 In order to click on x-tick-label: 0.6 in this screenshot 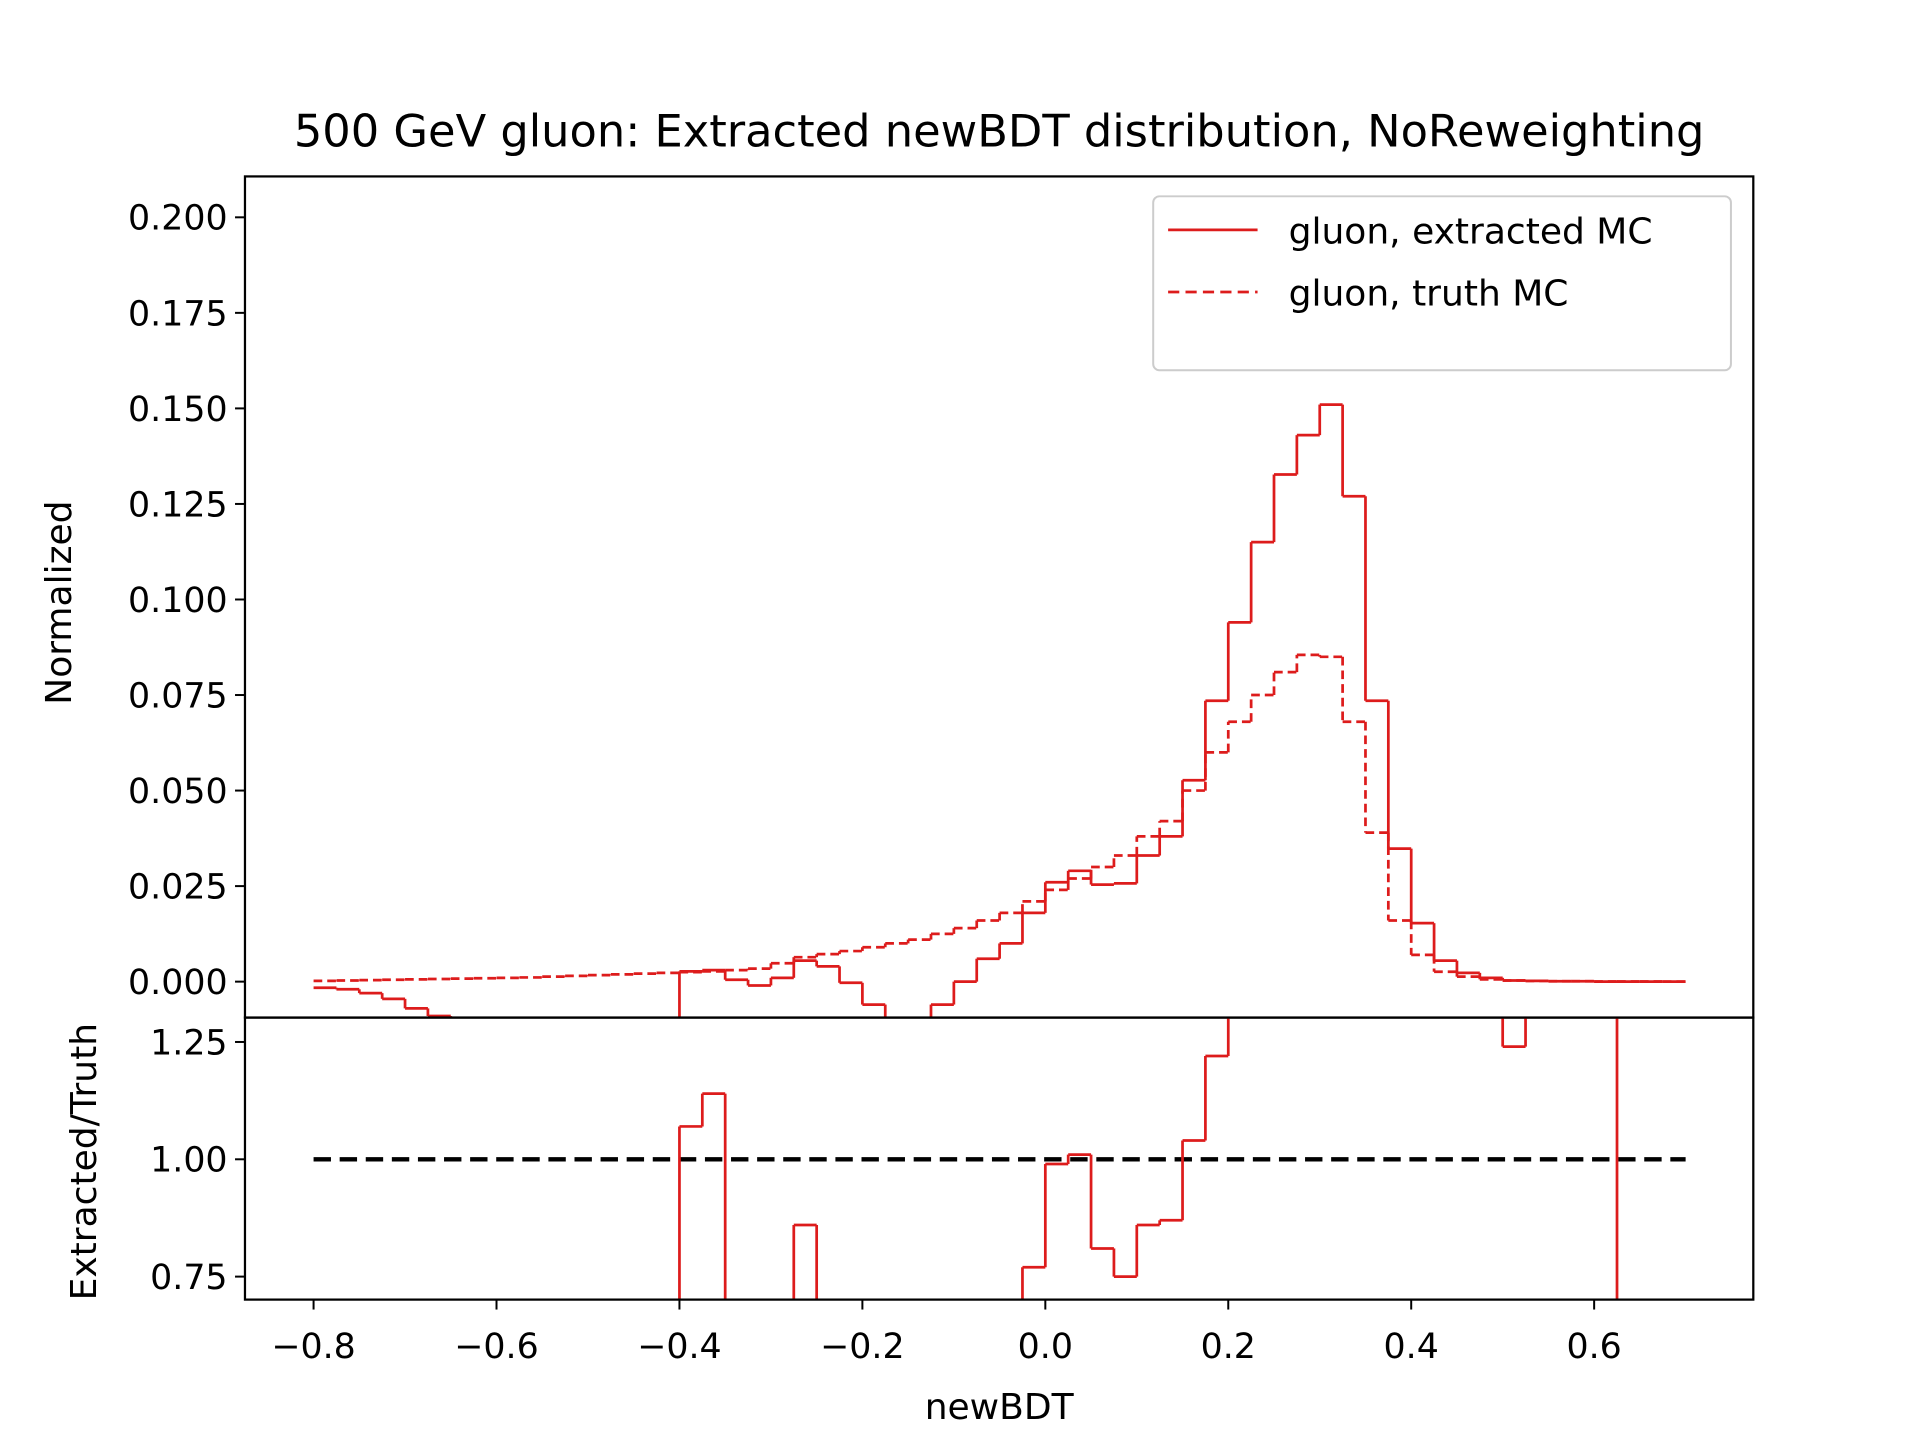, I will do `click(1593, 1347)`.